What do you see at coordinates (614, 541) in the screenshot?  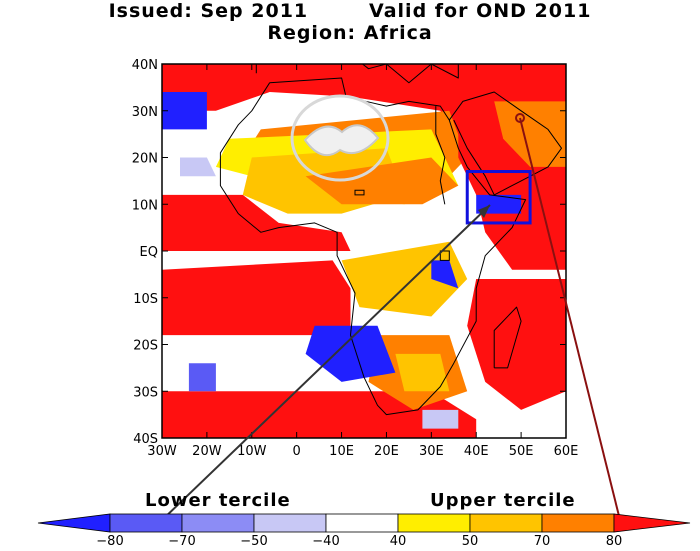 I see `legend-tick-label: 80` at bounding box center [614, 541].